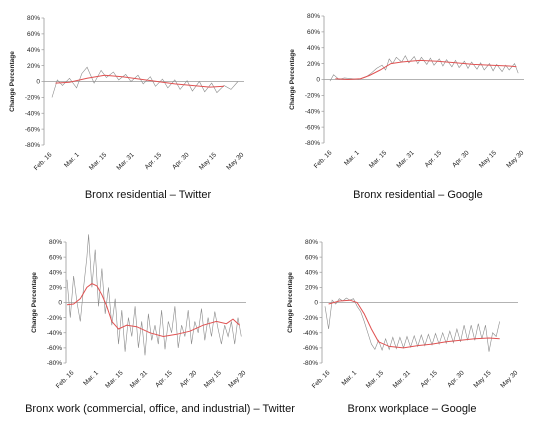 This screenshot has height=433, width=550. I want to click on chart-title: Bronx workplace – Google, so click(411, 409).